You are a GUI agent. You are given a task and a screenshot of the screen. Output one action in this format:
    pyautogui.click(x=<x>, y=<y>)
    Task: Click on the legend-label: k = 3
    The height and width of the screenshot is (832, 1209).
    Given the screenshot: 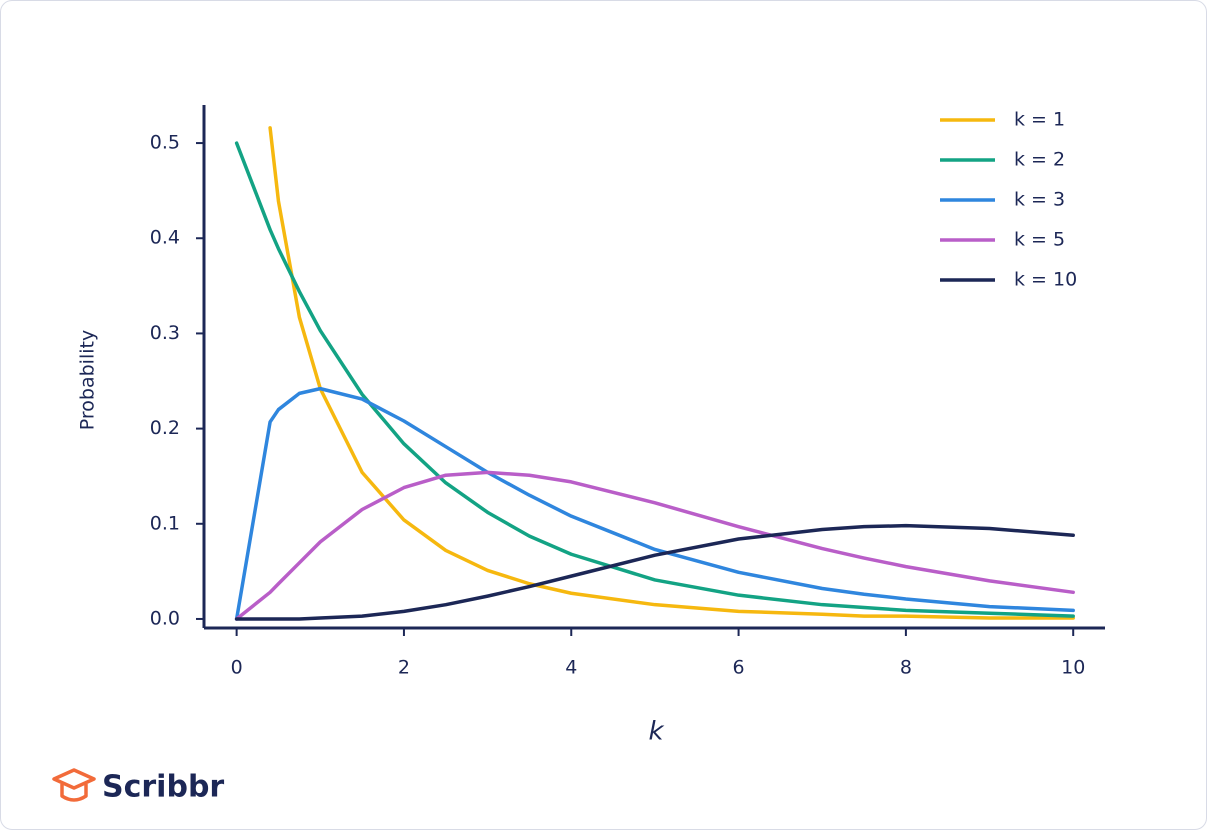 What is the action you would take?
    pyautogui.click(x=1039, y=200)
    